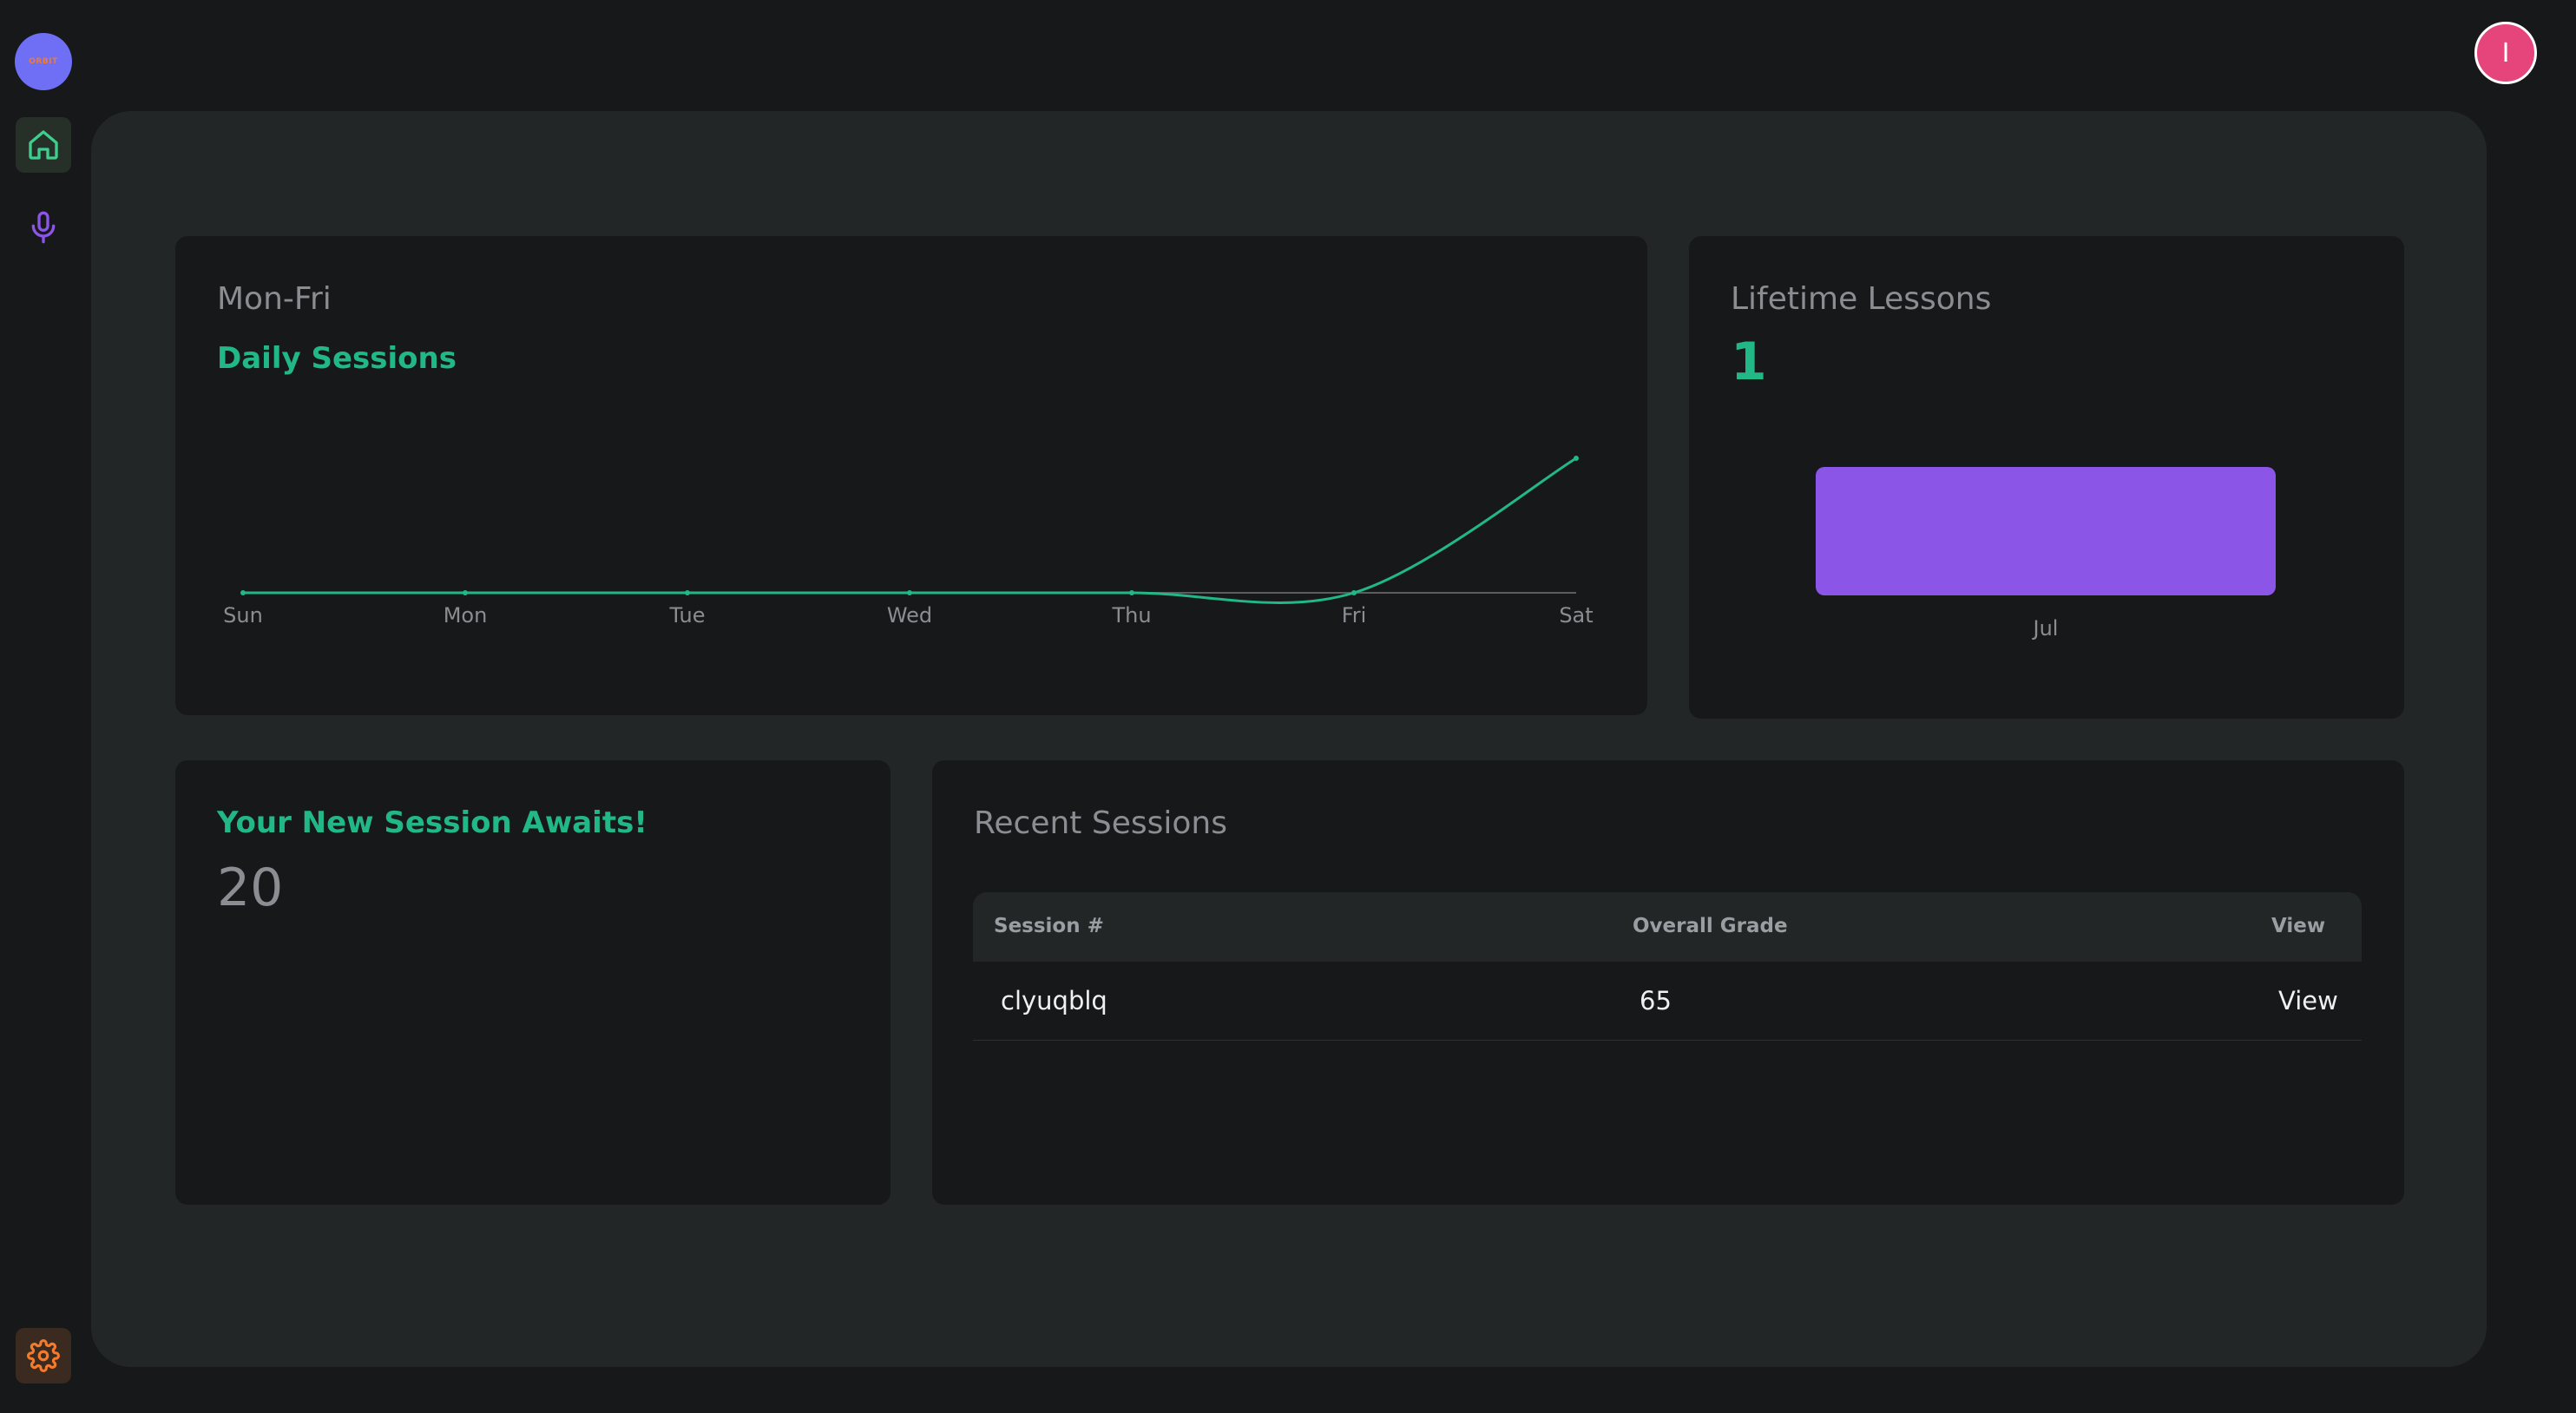  What do you see at coordinates (909, 530) in the screenshot?
I see `daily-sessions-line` at bounding box center [909, 530].